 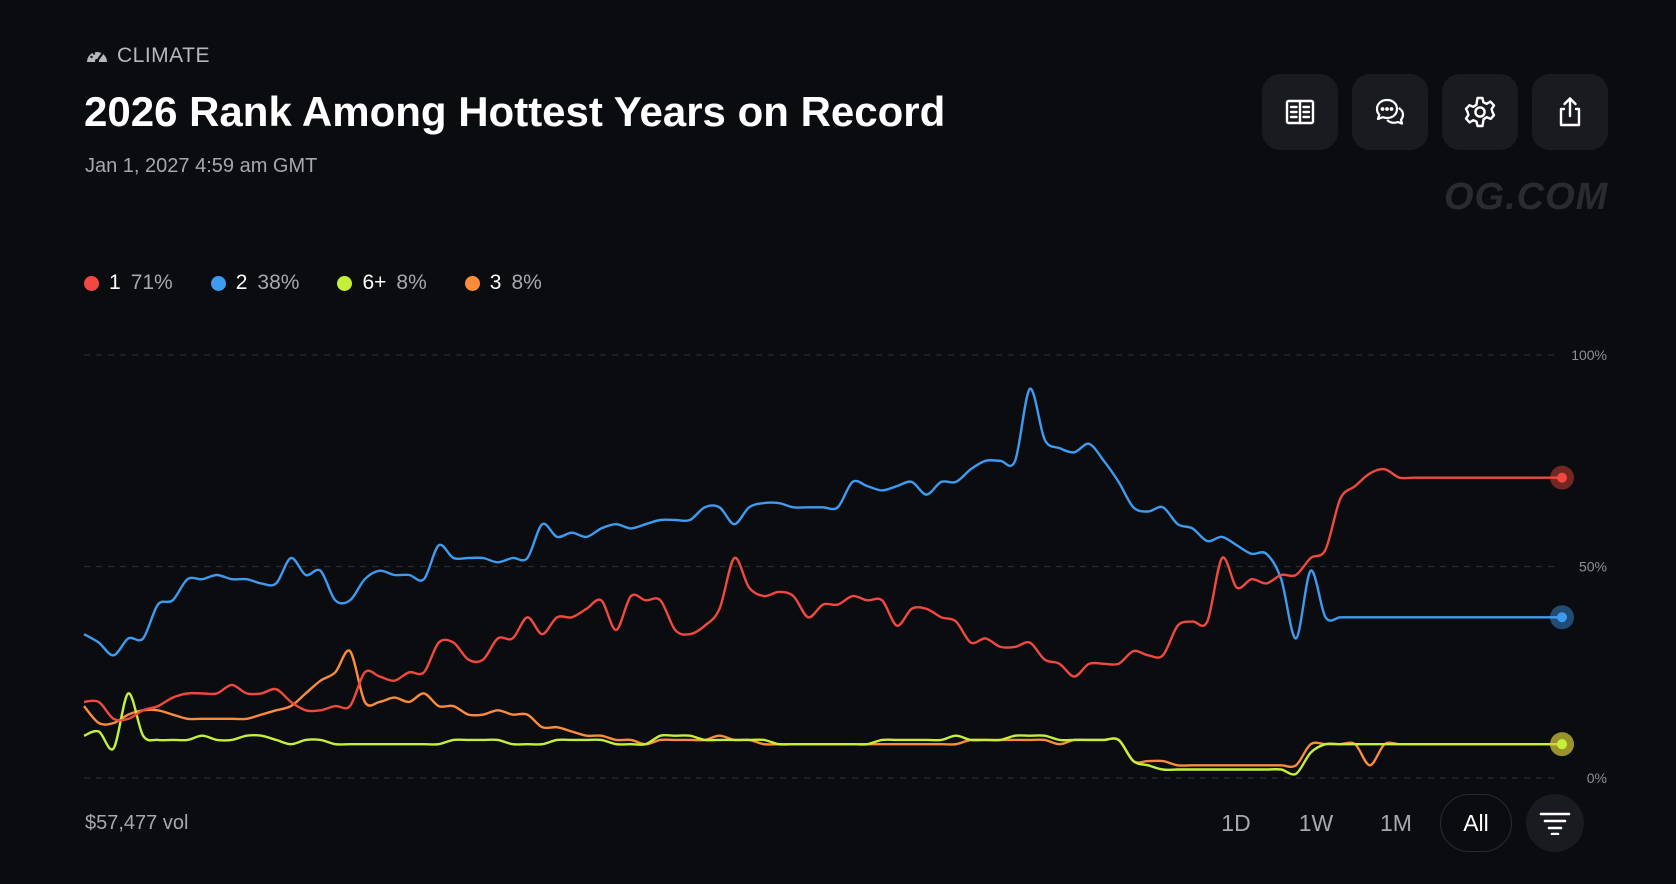 I want to click on market-date: Jan 1, 2027 4:59 am GMT, so click(x=201, y=166).